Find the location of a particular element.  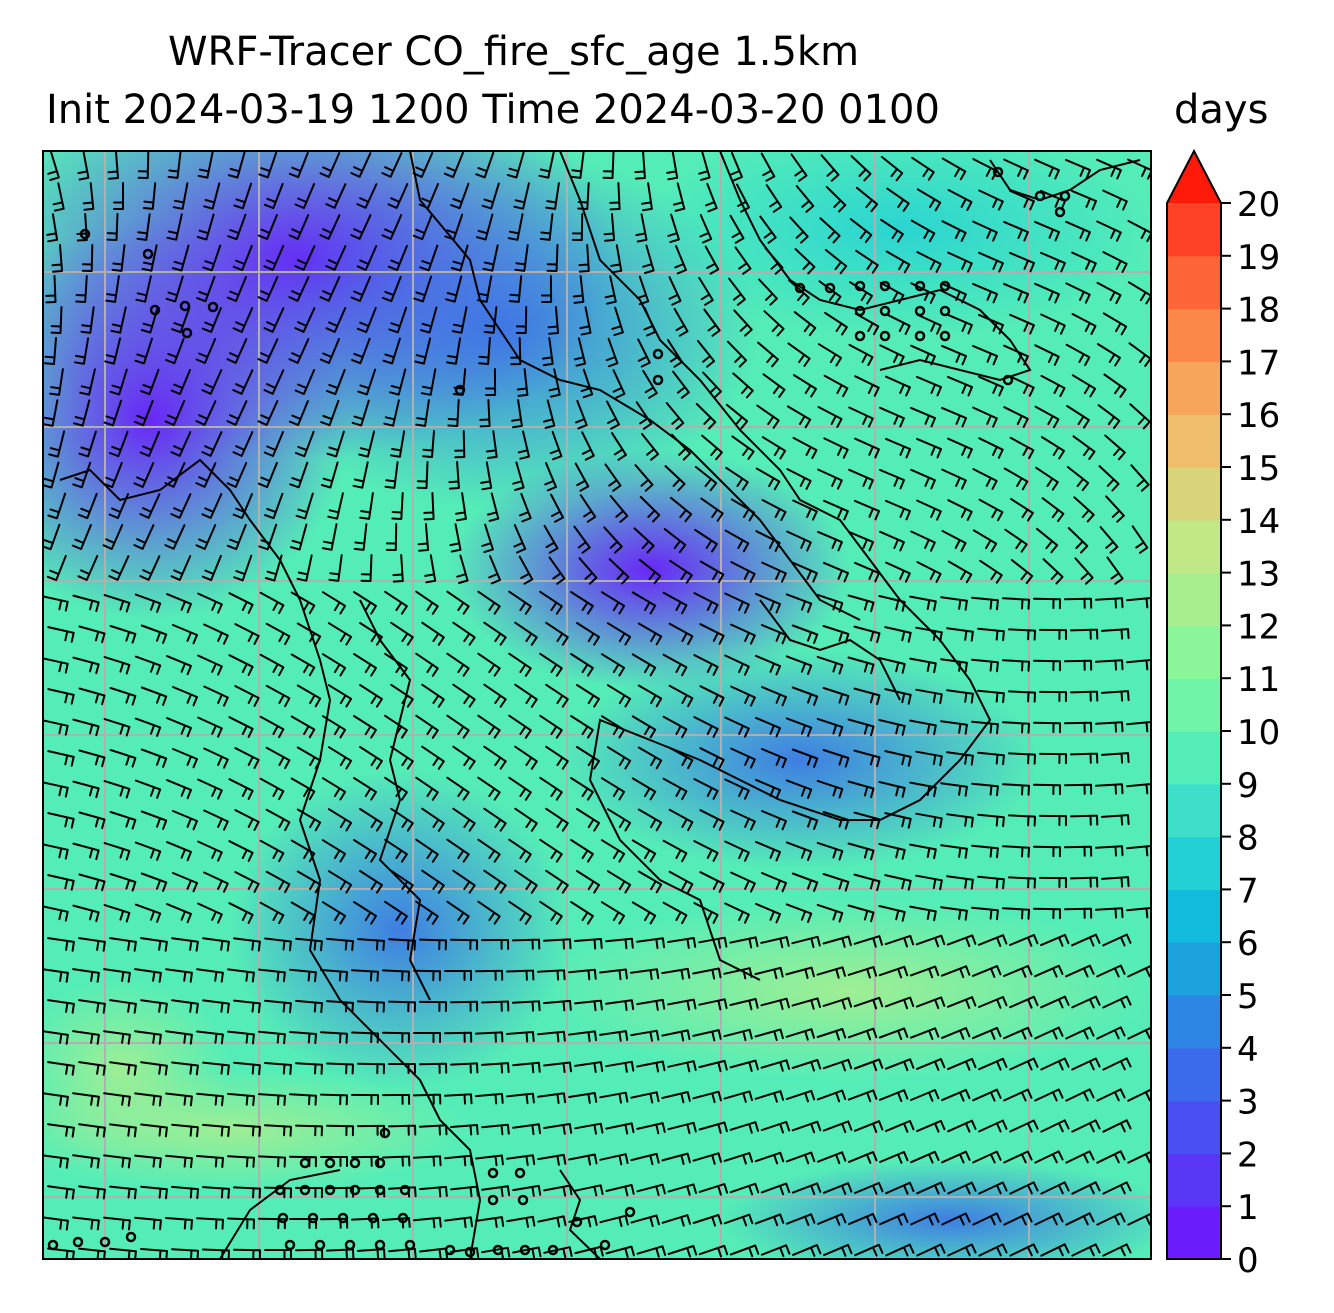

colorbar-tick-label: 8 is located at coordinates (1248, 839).